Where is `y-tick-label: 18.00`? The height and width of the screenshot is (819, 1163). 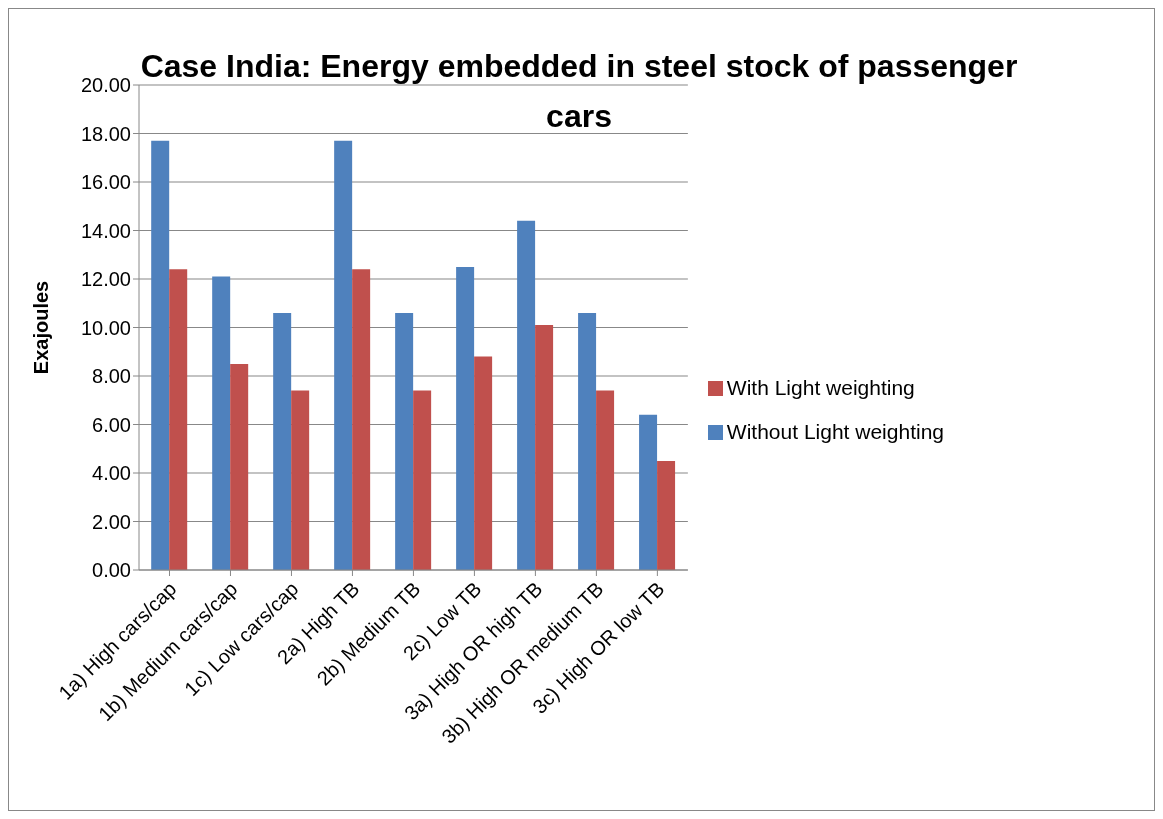
y-tick-label: 18.00 is located at coordinates (105, 133).